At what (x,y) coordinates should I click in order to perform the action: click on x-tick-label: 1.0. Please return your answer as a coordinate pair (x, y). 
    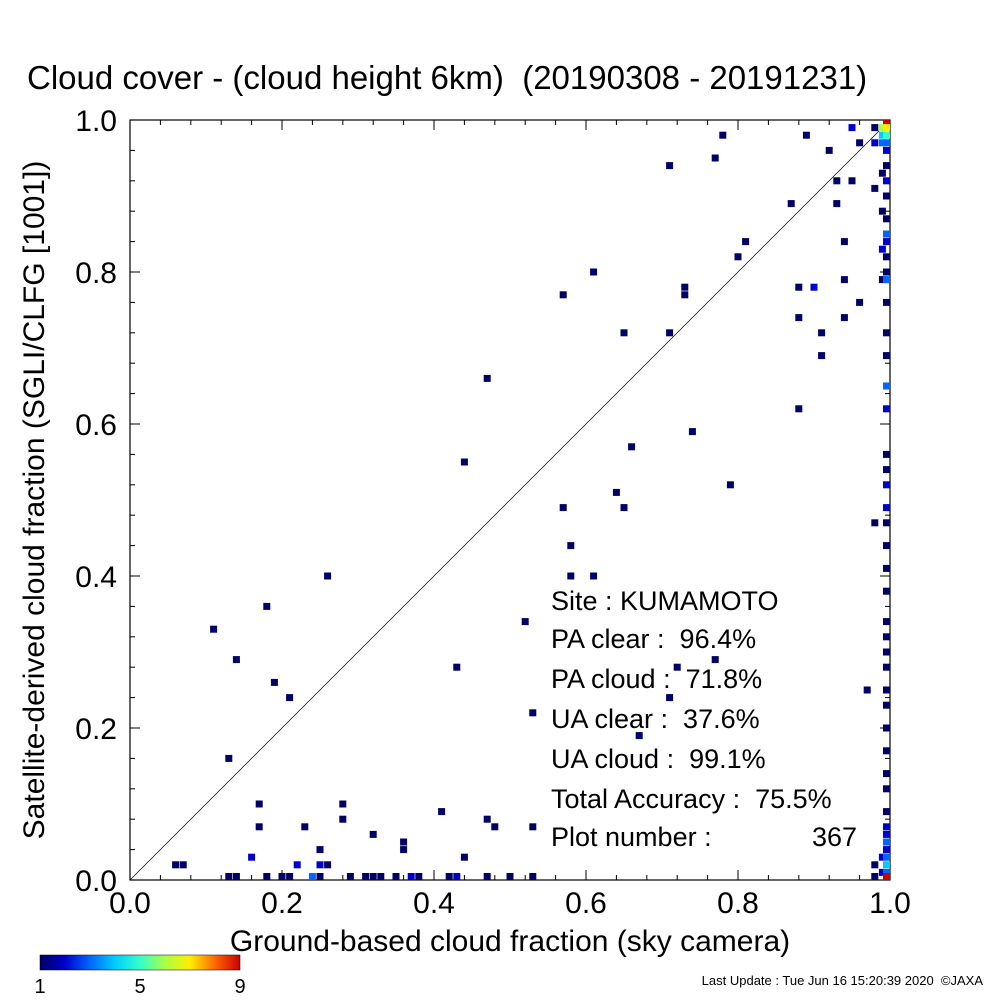
    Looking at the image, I should click on (890, 903).